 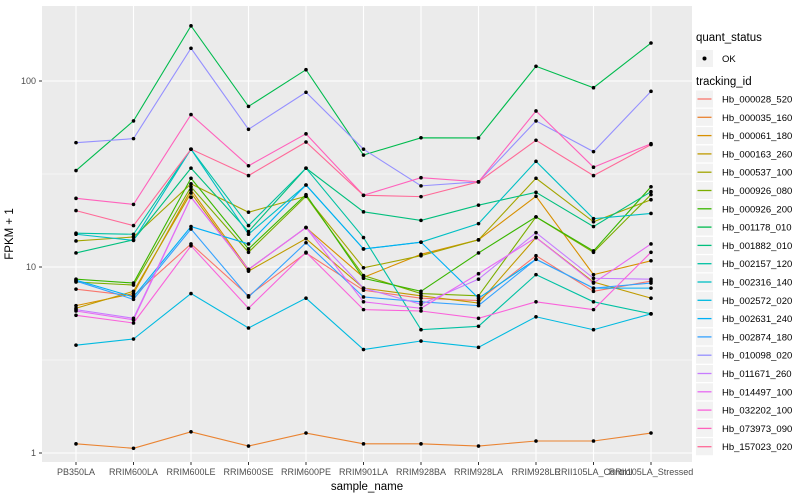 What do you see at coordinates (757, 374) in the screenshot?
I see `legend-label-Hb_011671_260: Hb_011671_260` at bounding box center [757, 374].